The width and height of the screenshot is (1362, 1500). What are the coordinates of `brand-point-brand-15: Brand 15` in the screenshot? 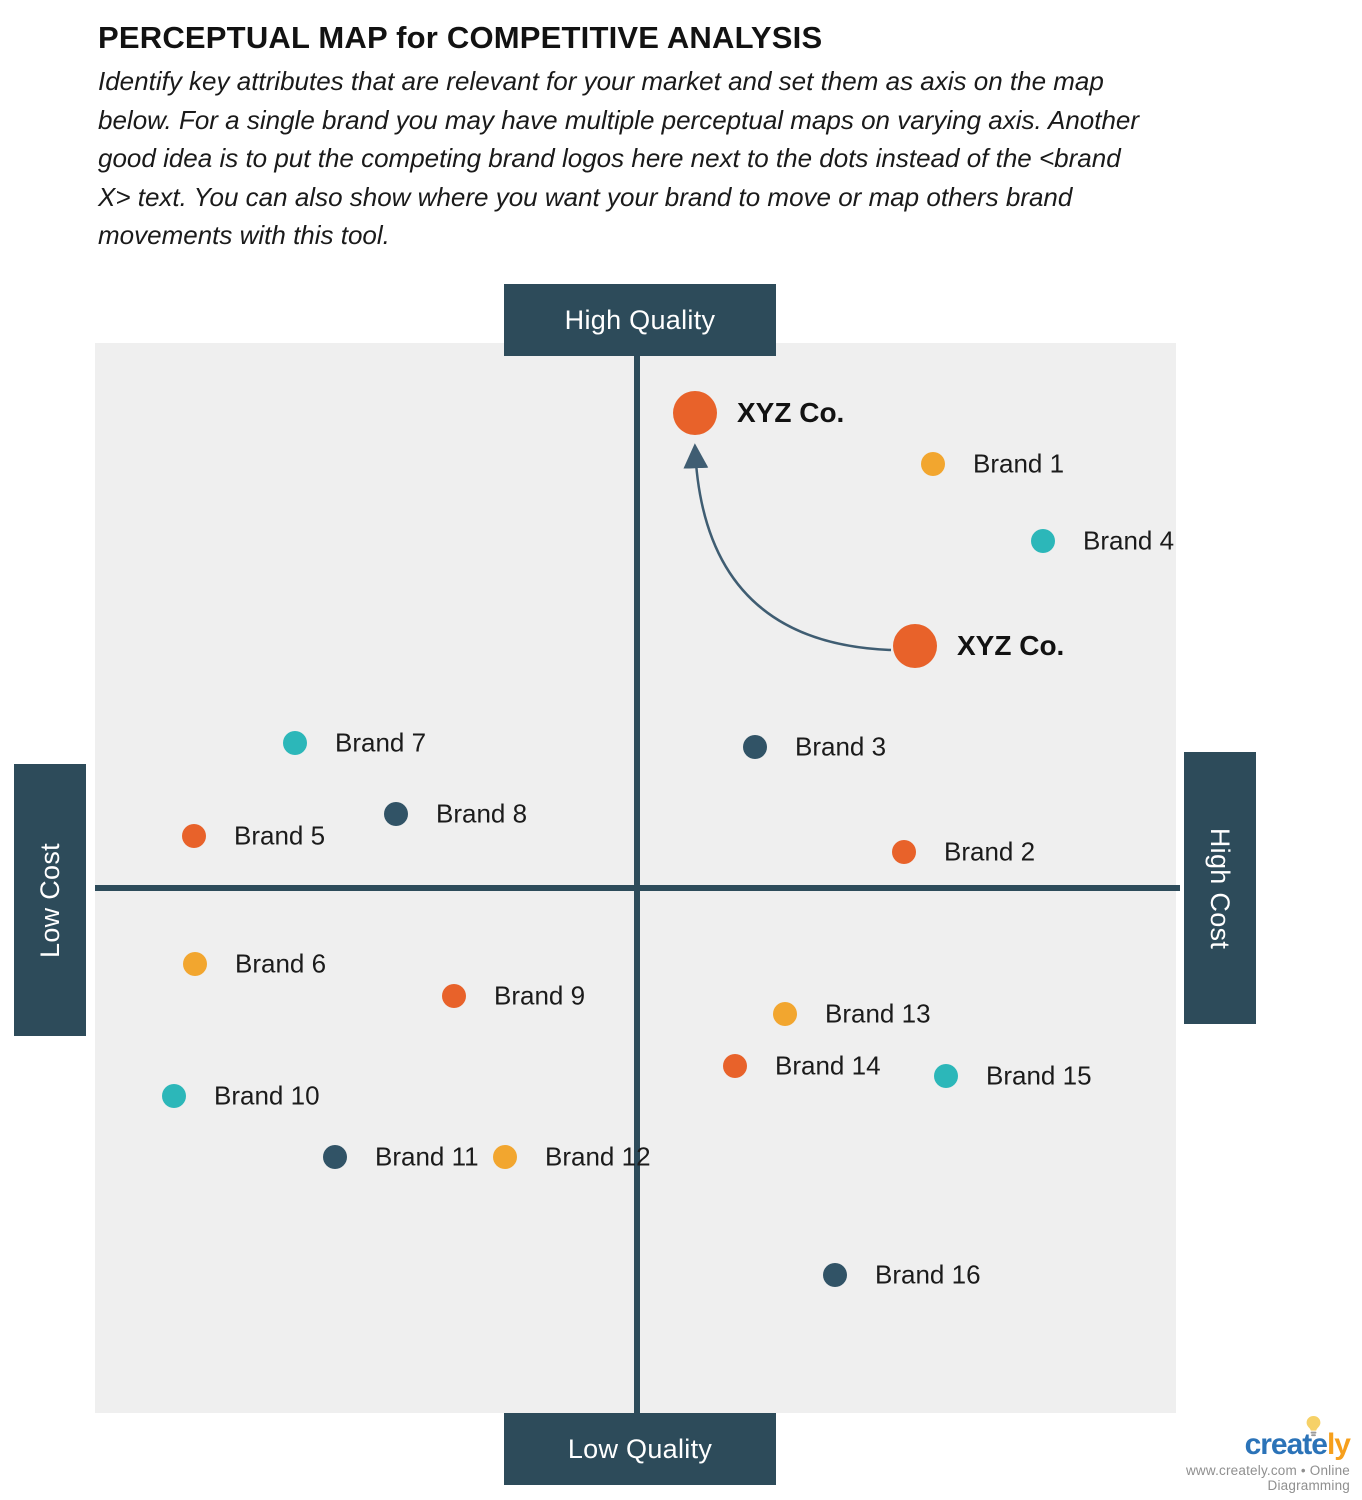 It's located at (1013, 1076).